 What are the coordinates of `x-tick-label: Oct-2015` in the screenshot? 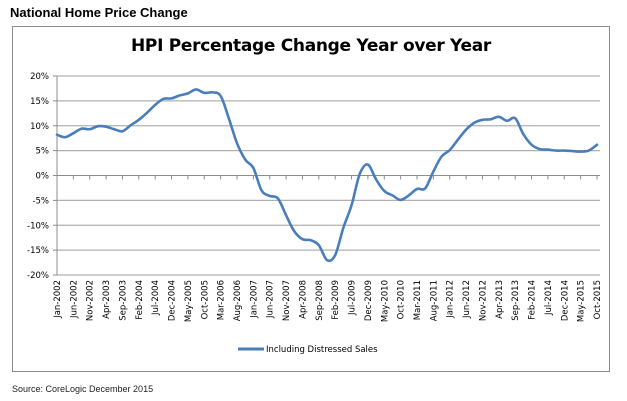 It's located at (598, 299).